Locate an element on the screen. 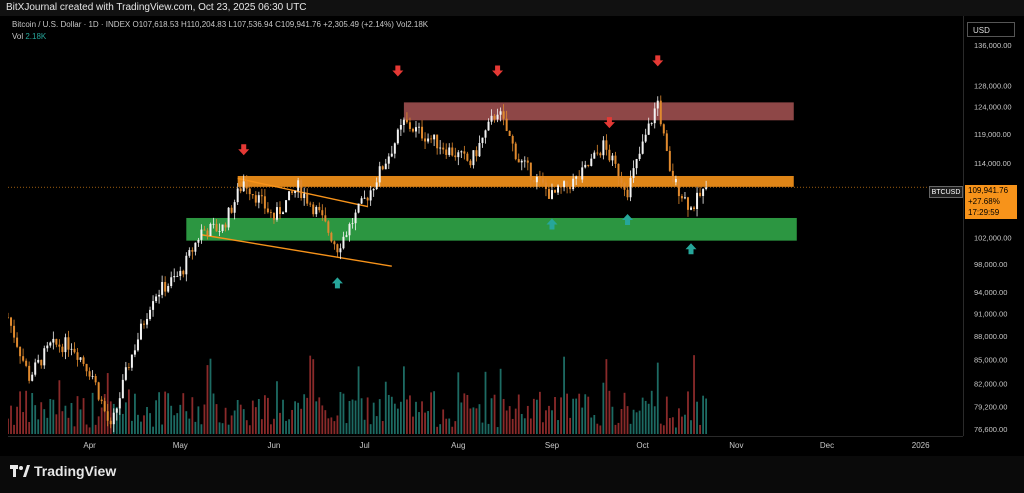 Image resolution: width=1024 pixels, height=493 pixels. tradingview-logo-icon is located at coordinates (20, 471).